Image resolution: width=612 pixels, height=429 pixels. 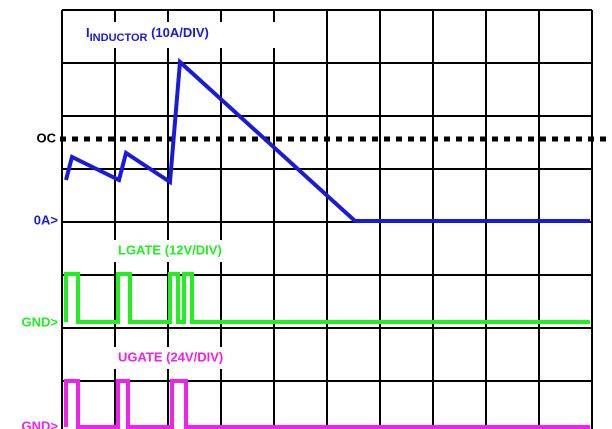 What do you see at coordinates (88, 32) in the screenshot?
I see `inductor-label-main: I` at bounding box center [88, 32].